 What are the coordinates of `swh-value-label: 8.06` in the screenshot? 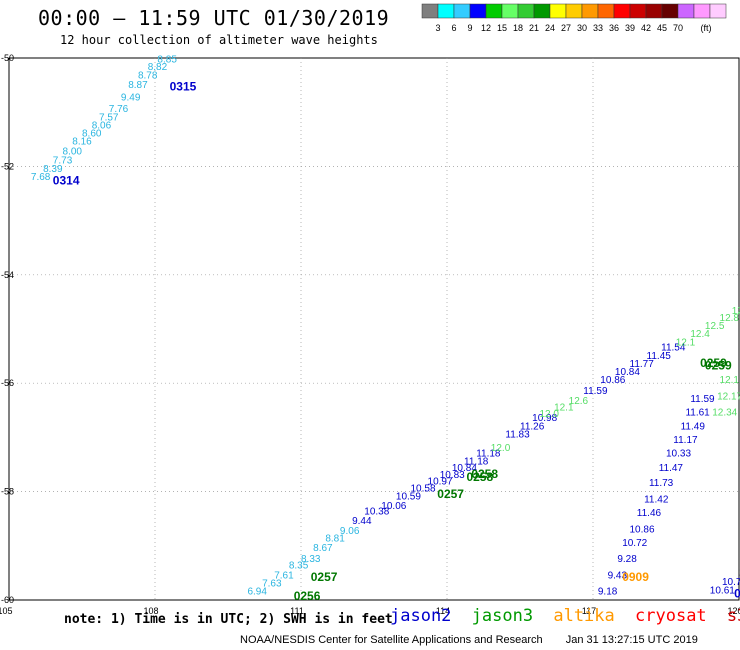 It's located at (102, 125).